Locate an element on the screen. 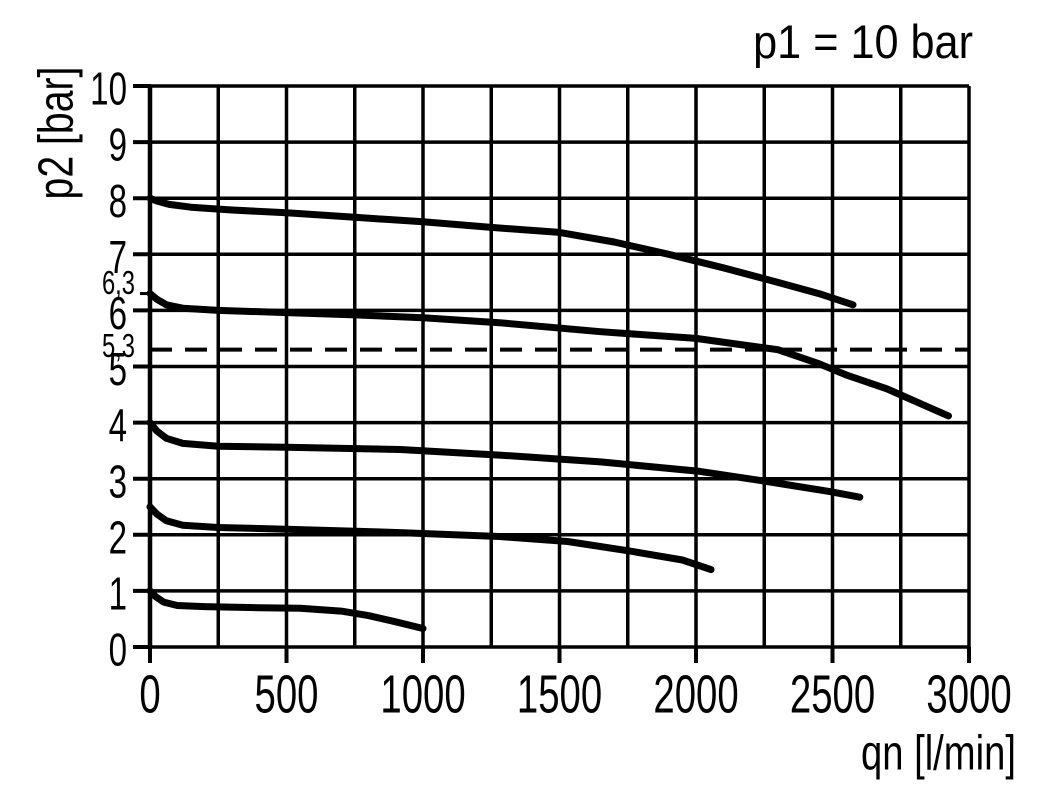 This screenshot has width=1051, height=803. y-tick-label: 3 is located at coordinates (118, 482).